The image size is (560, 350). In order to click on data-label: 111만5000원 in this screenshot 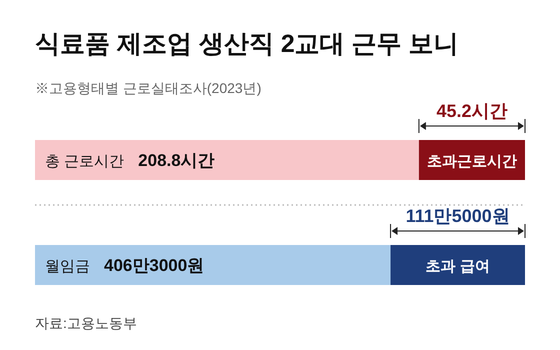, I will do `click(458, 216)`.